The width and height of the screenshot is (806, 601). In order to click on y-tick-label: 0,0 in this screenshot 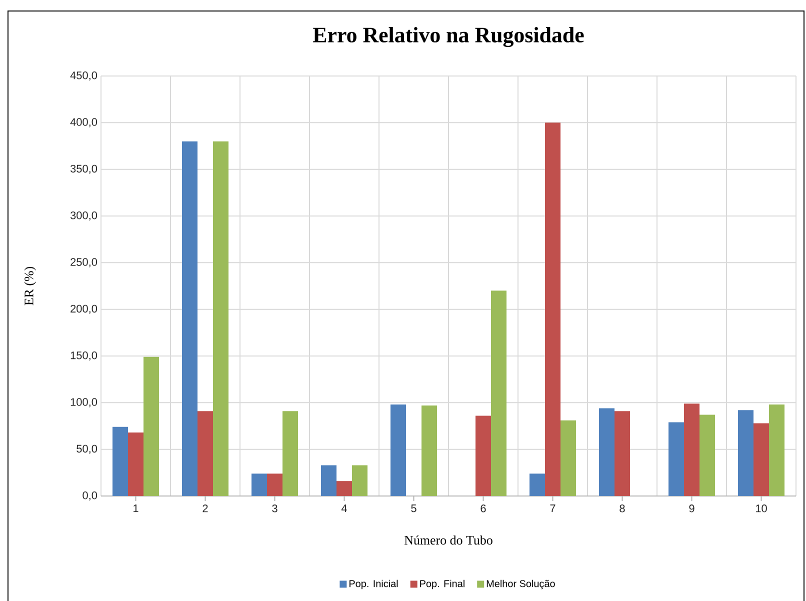, I will do `click(90, 496)`.